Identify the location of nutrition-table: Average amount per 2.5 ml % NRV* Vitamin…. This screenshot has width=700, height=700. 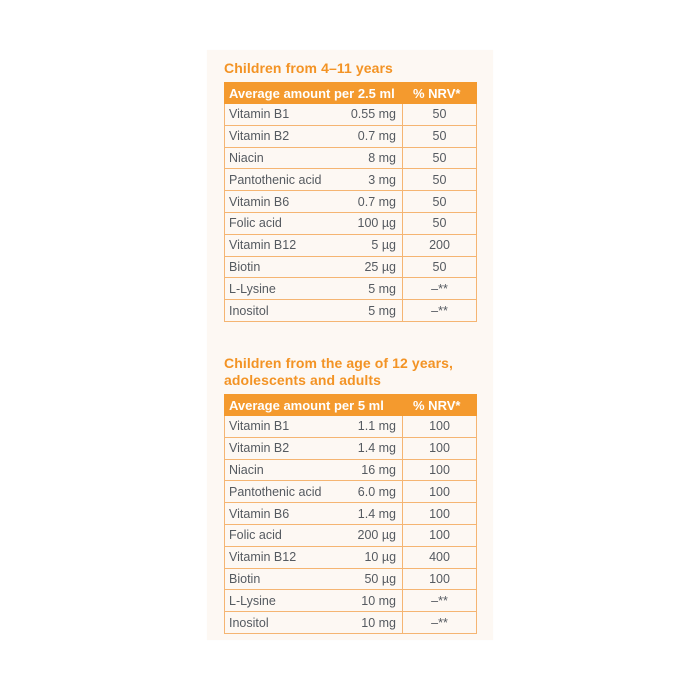
(350, 202).